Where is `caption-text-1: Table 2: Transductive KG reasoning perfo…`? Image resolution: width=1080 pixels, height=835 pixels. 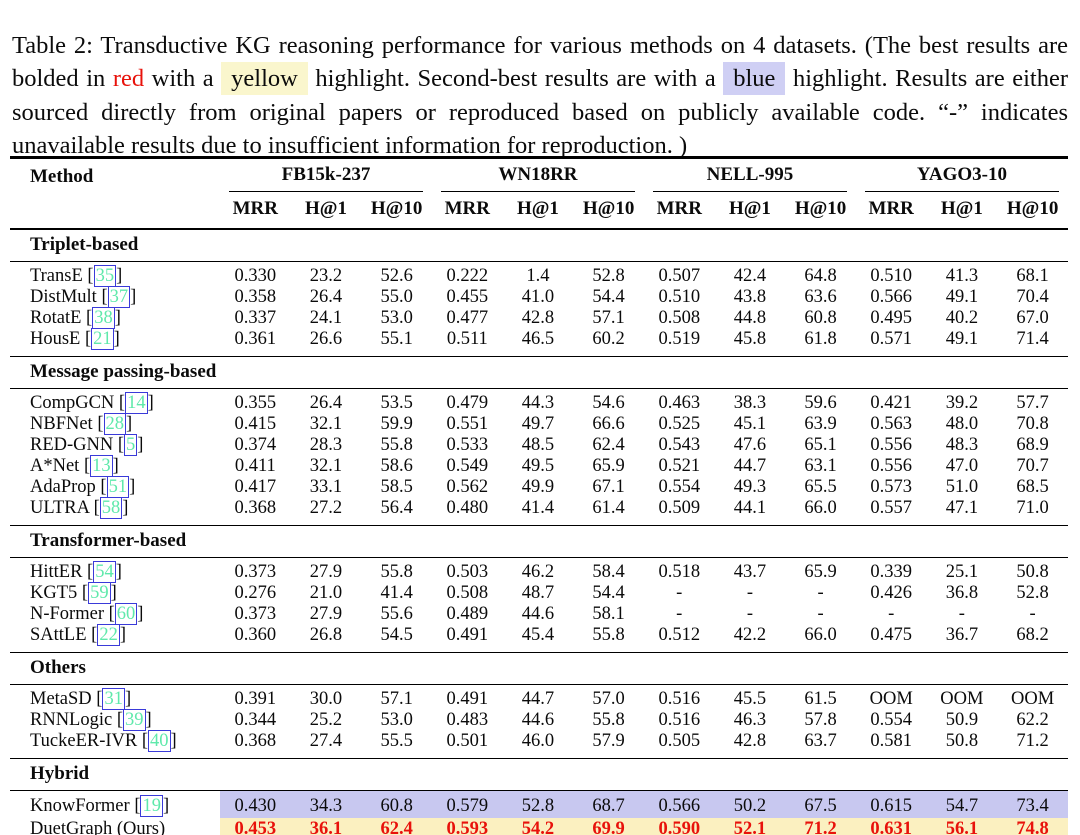
caption-text-1: Table 2: Transductive KG reasoning perfo… is located at coordinates (540, 62).